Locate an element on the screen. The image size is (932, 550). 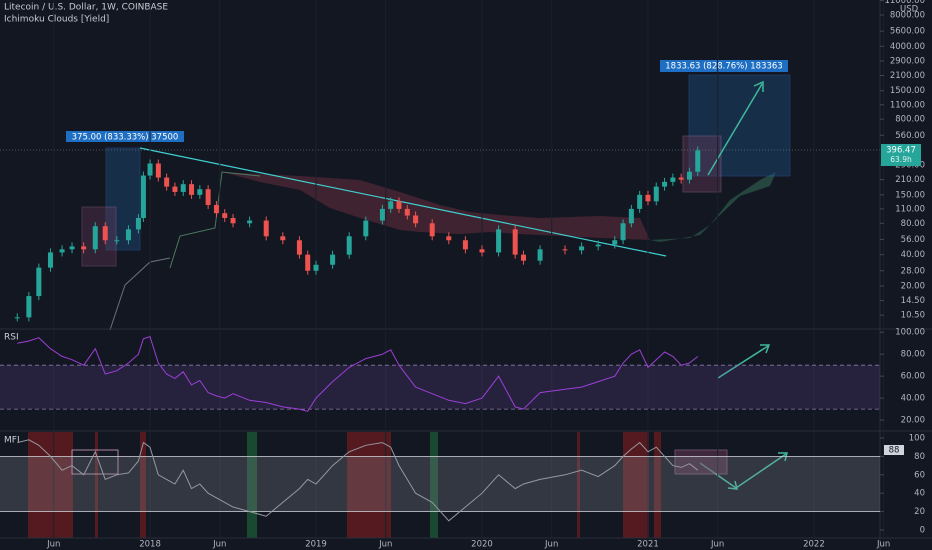
y-tick-label: 210.00 is located at coordinates (910, 180).